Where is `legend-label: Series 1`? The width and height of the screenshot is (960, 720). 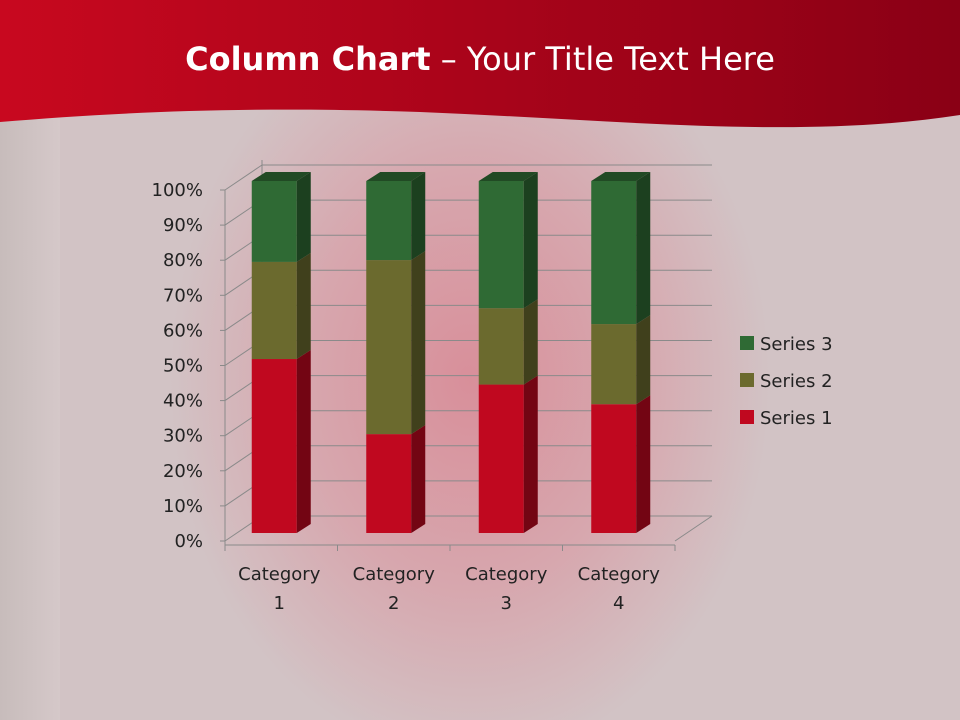 legend-label: Series 1 is located at coordinates (796, 418).